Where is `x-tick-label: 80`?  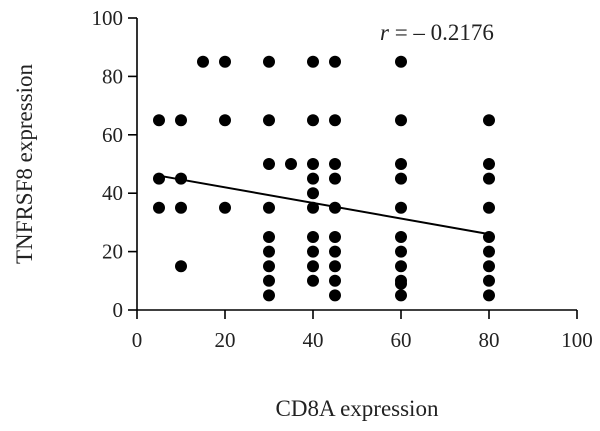
x-tick-label: 80 is located at coordinates (489, 340).